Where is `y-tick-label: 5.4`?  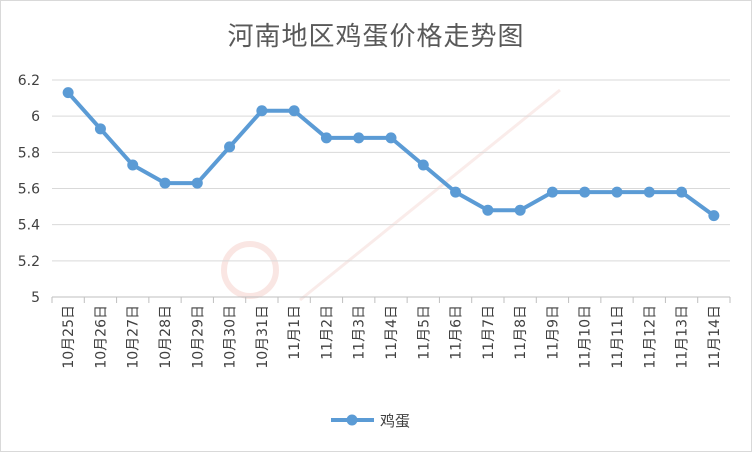
y-tick-label: 5.4 is located at coordinates (29, 226).